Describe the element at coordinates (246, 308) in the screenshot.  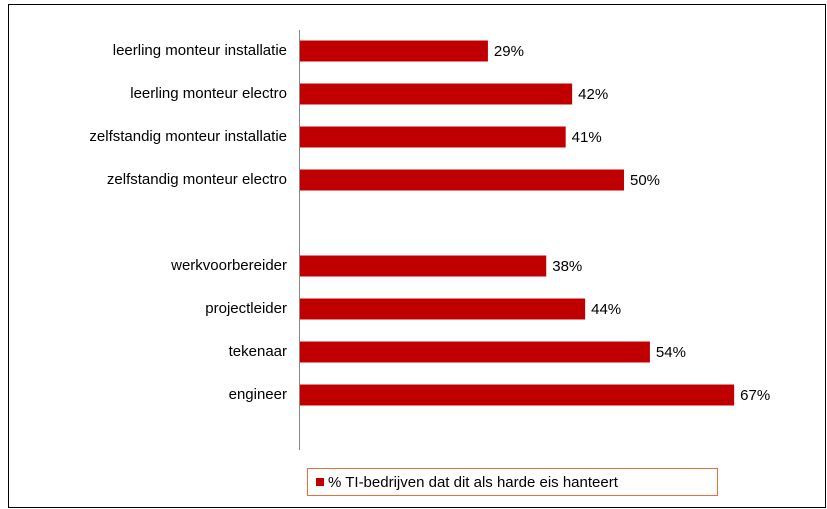
I see `y-tick-label: projectleider` at that location.